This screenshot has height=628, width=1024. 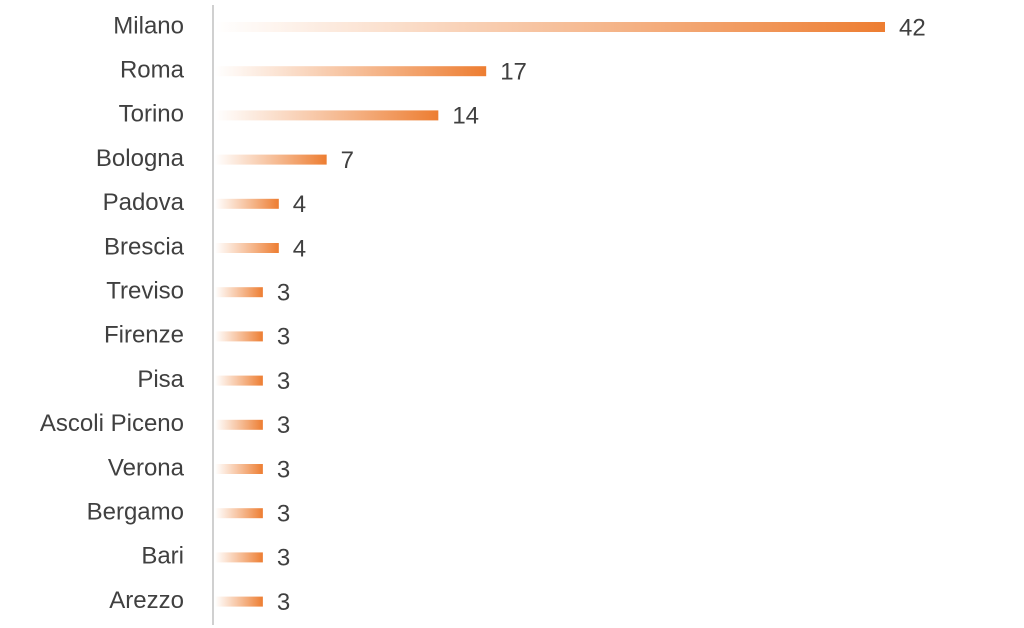 I want to click on value-label: 42, so click(x=912, y=27).